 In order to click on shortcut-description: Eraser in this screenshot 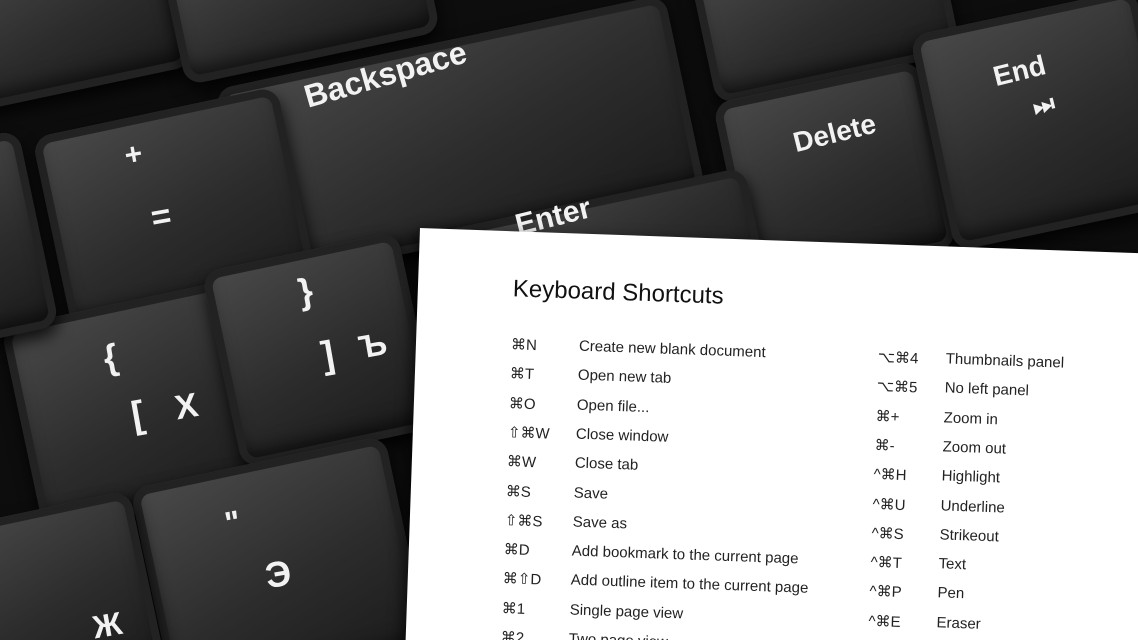, I will do `click(959, 623)`.